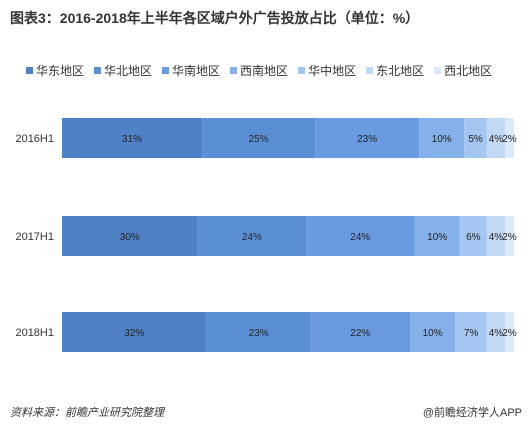 Image resolution: width=530 pixels, height=432 pixels. I want to click on legend-label: 西北地区, so click(468, 71).